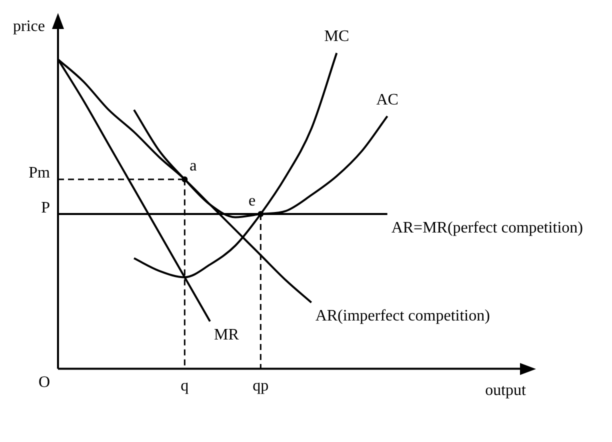 This screenshot has height=442, width=612. What do you see at coordinates (402, 316) in the screenshot?
I see `series-label: AR(imperfect competition)` at bounding box center [402, 316].